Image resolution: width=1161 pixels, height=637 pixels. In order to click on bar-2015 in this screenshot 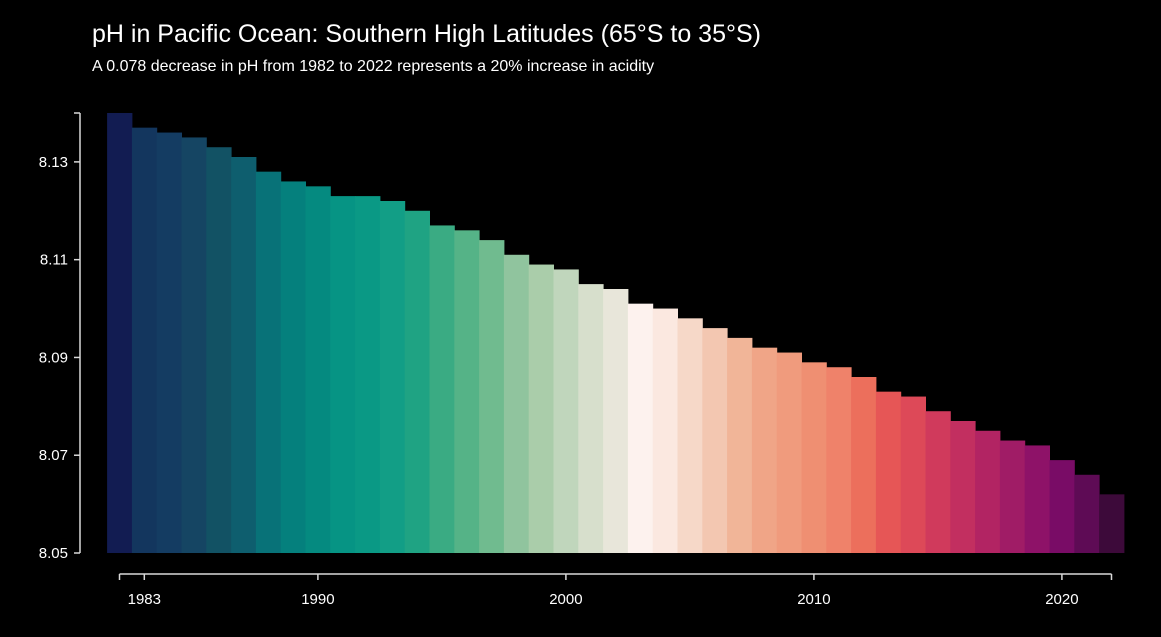, I will do `click(938, 482)`.